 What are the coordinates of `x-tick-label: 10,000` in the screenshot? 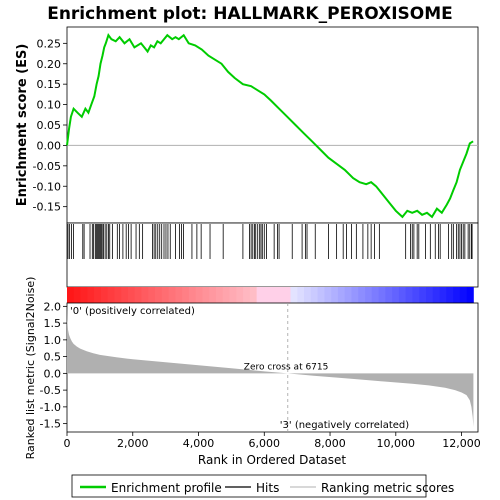 It's located at (396, 443).